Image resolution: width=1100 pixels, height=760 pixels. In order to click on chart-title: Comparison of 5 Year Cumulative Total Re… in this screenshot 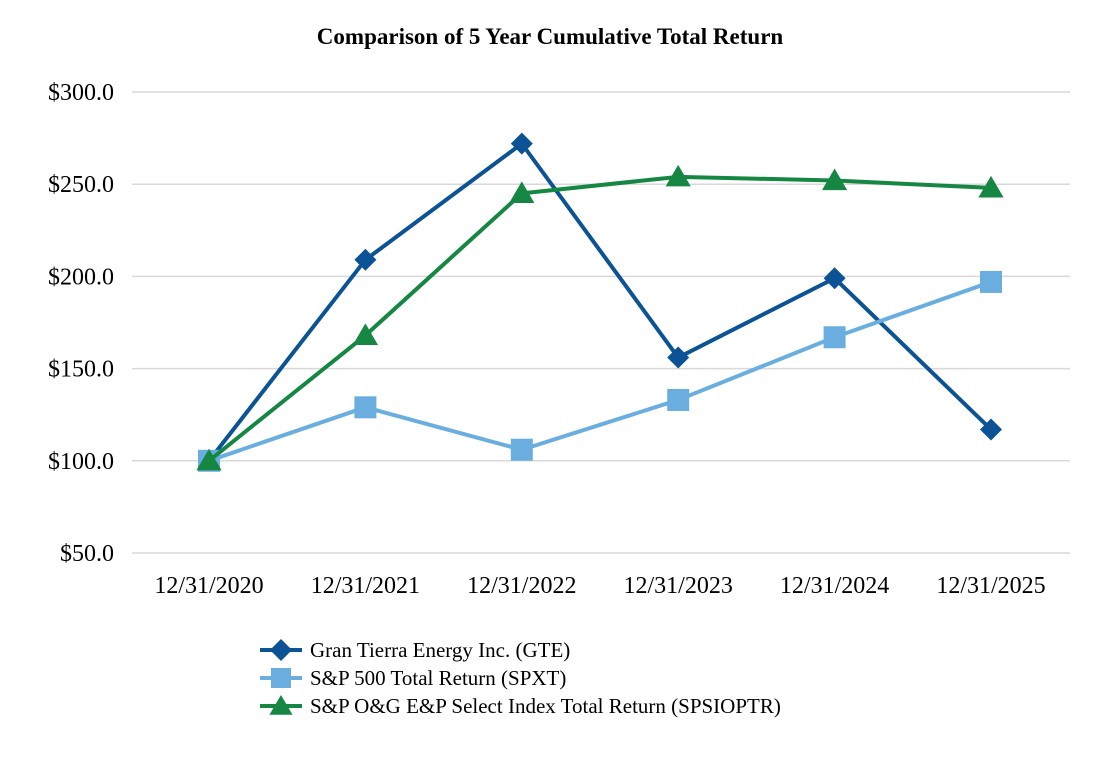, I will do `click(550, 36)`.